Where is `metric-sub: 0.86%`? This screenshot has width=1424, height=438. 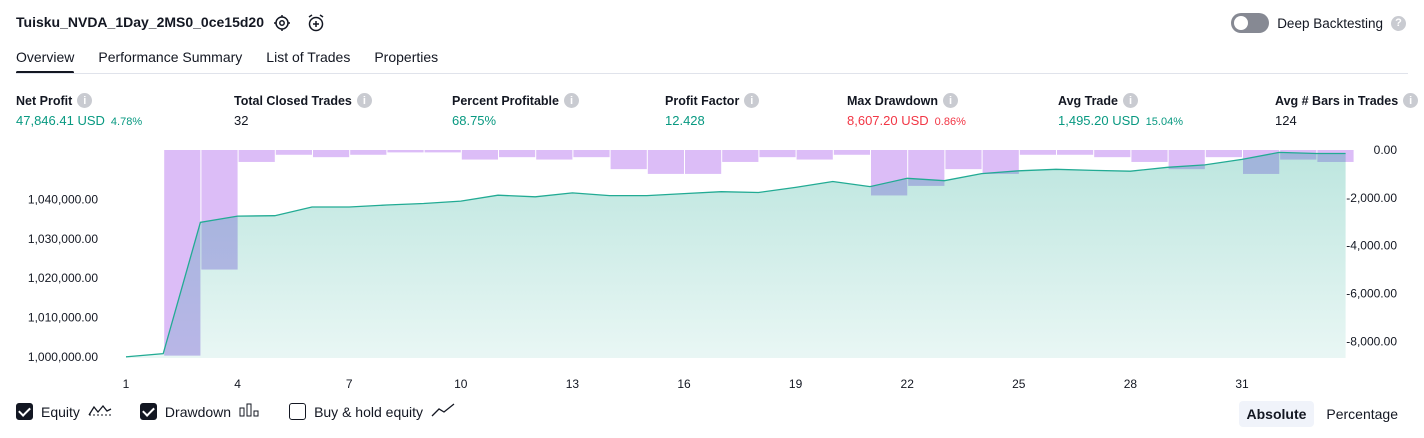 metric-sub: 0.86% is located at coordinates (950, 122).